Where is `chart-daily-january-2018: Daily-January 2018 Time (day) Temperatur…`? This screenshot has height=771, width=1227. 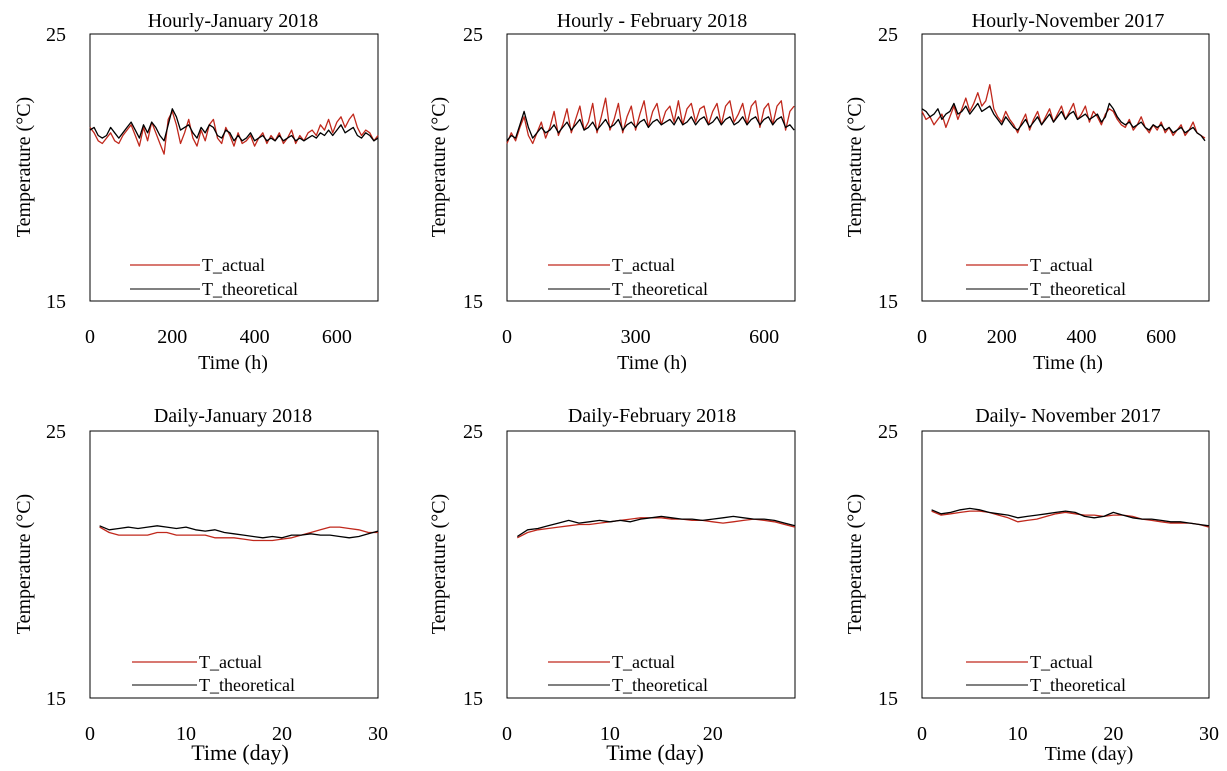
chart-daily-january-2018: Daily-January 2018 Time (day) Temperatur… is located at coordinates (200, 585).